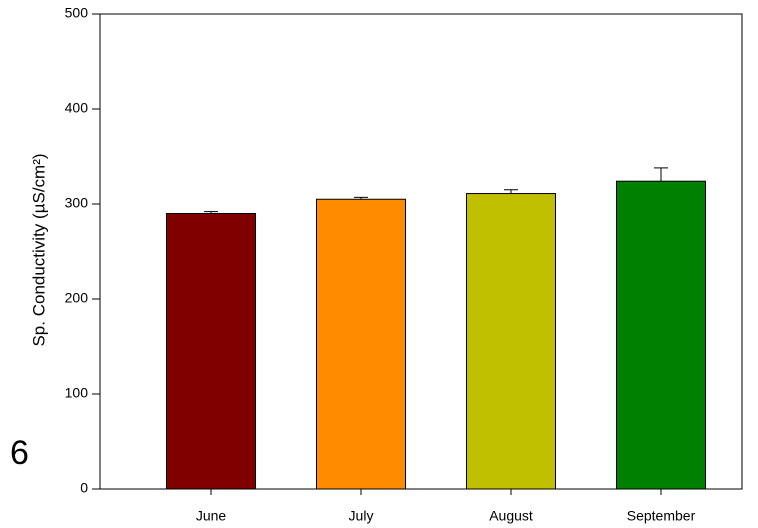 The image size is (758, 528). Describe the element at coordinates (511, 516) in the screenshot. I see `x-tick-label: August` at that location.